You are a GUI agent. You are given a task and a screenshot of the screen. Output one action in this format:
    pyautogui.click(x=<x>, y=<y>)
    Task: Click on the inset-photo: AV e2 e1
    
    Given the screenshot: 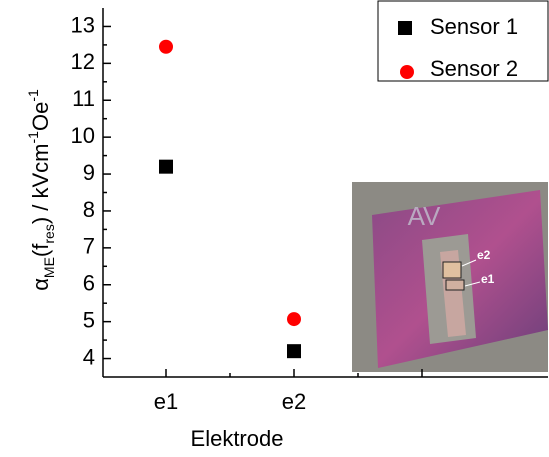 What is the action you would take?
    pyautogui.click(x=450, y=277)
    